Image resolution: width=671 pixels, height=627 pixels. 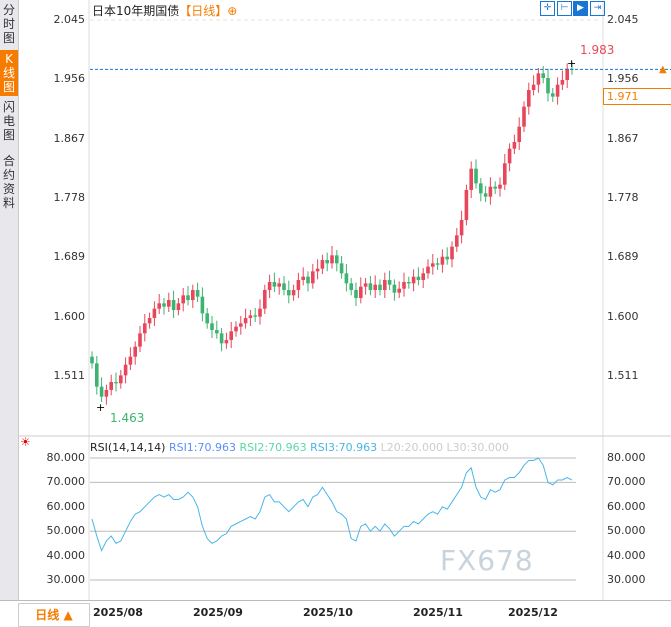 What do you see at coordinates (202, 447) in the screenshot?
I see `rsi1-value: RSI1:70.963` at bounding box center [202, 447].